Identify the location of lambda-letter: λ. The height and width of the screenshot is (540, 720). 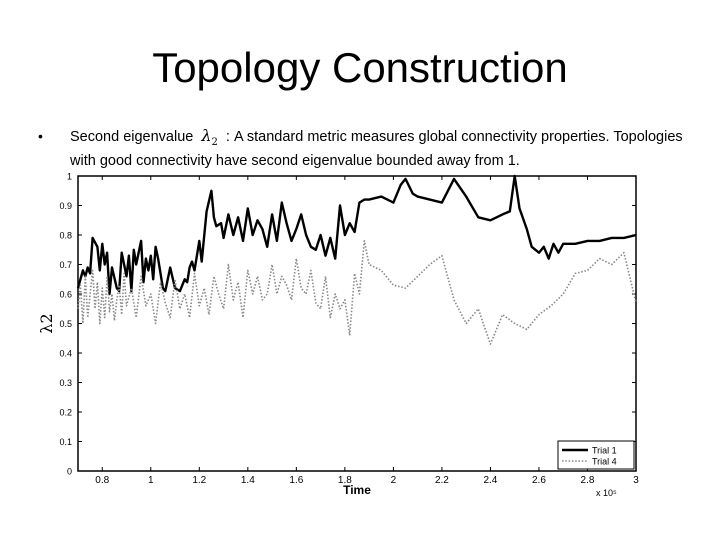
(206, 135).